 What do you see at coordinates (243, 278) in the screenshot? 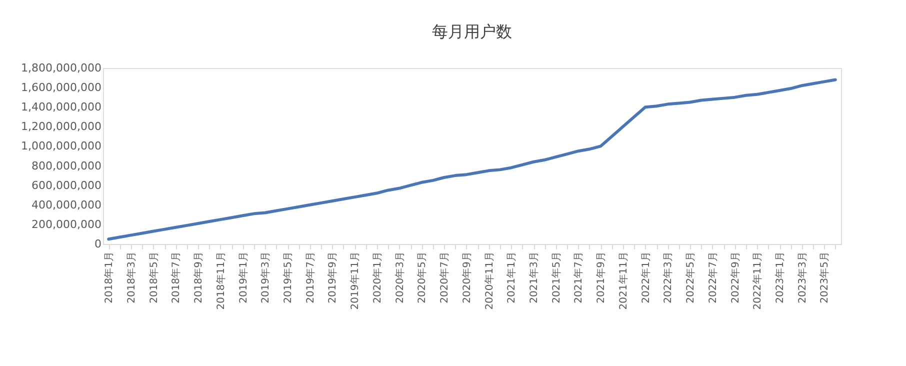
I see `x-tick-label: 2019年1月` at bounding box center [243, 278].